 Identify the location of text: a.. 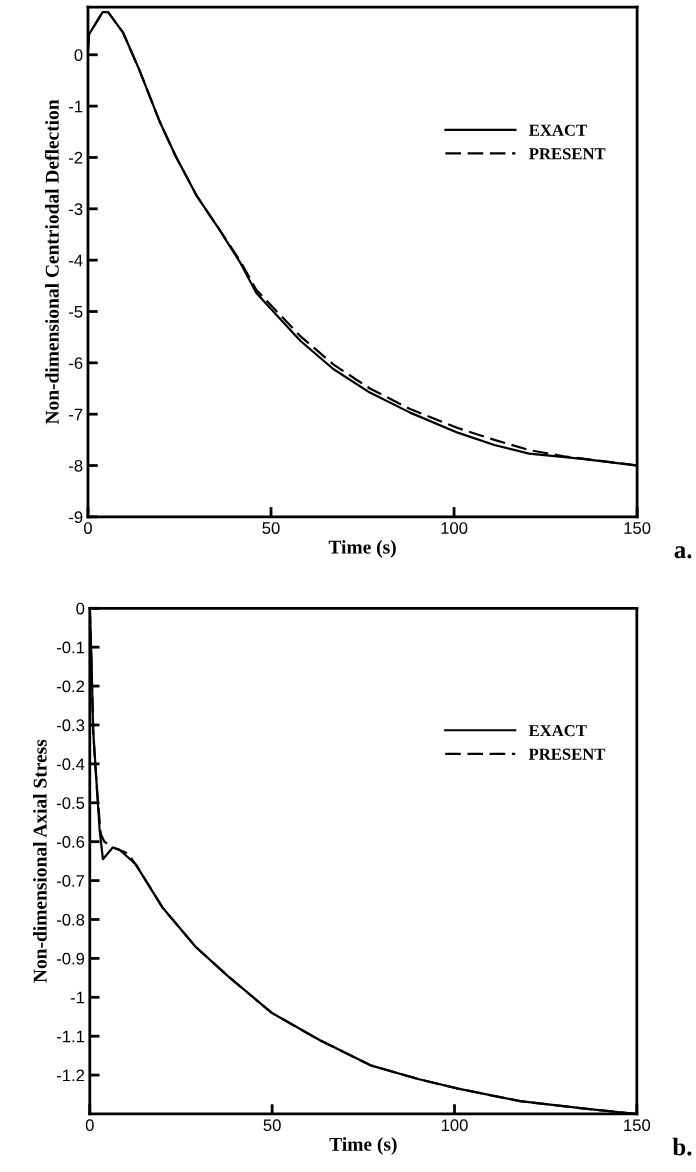
(683, 552).